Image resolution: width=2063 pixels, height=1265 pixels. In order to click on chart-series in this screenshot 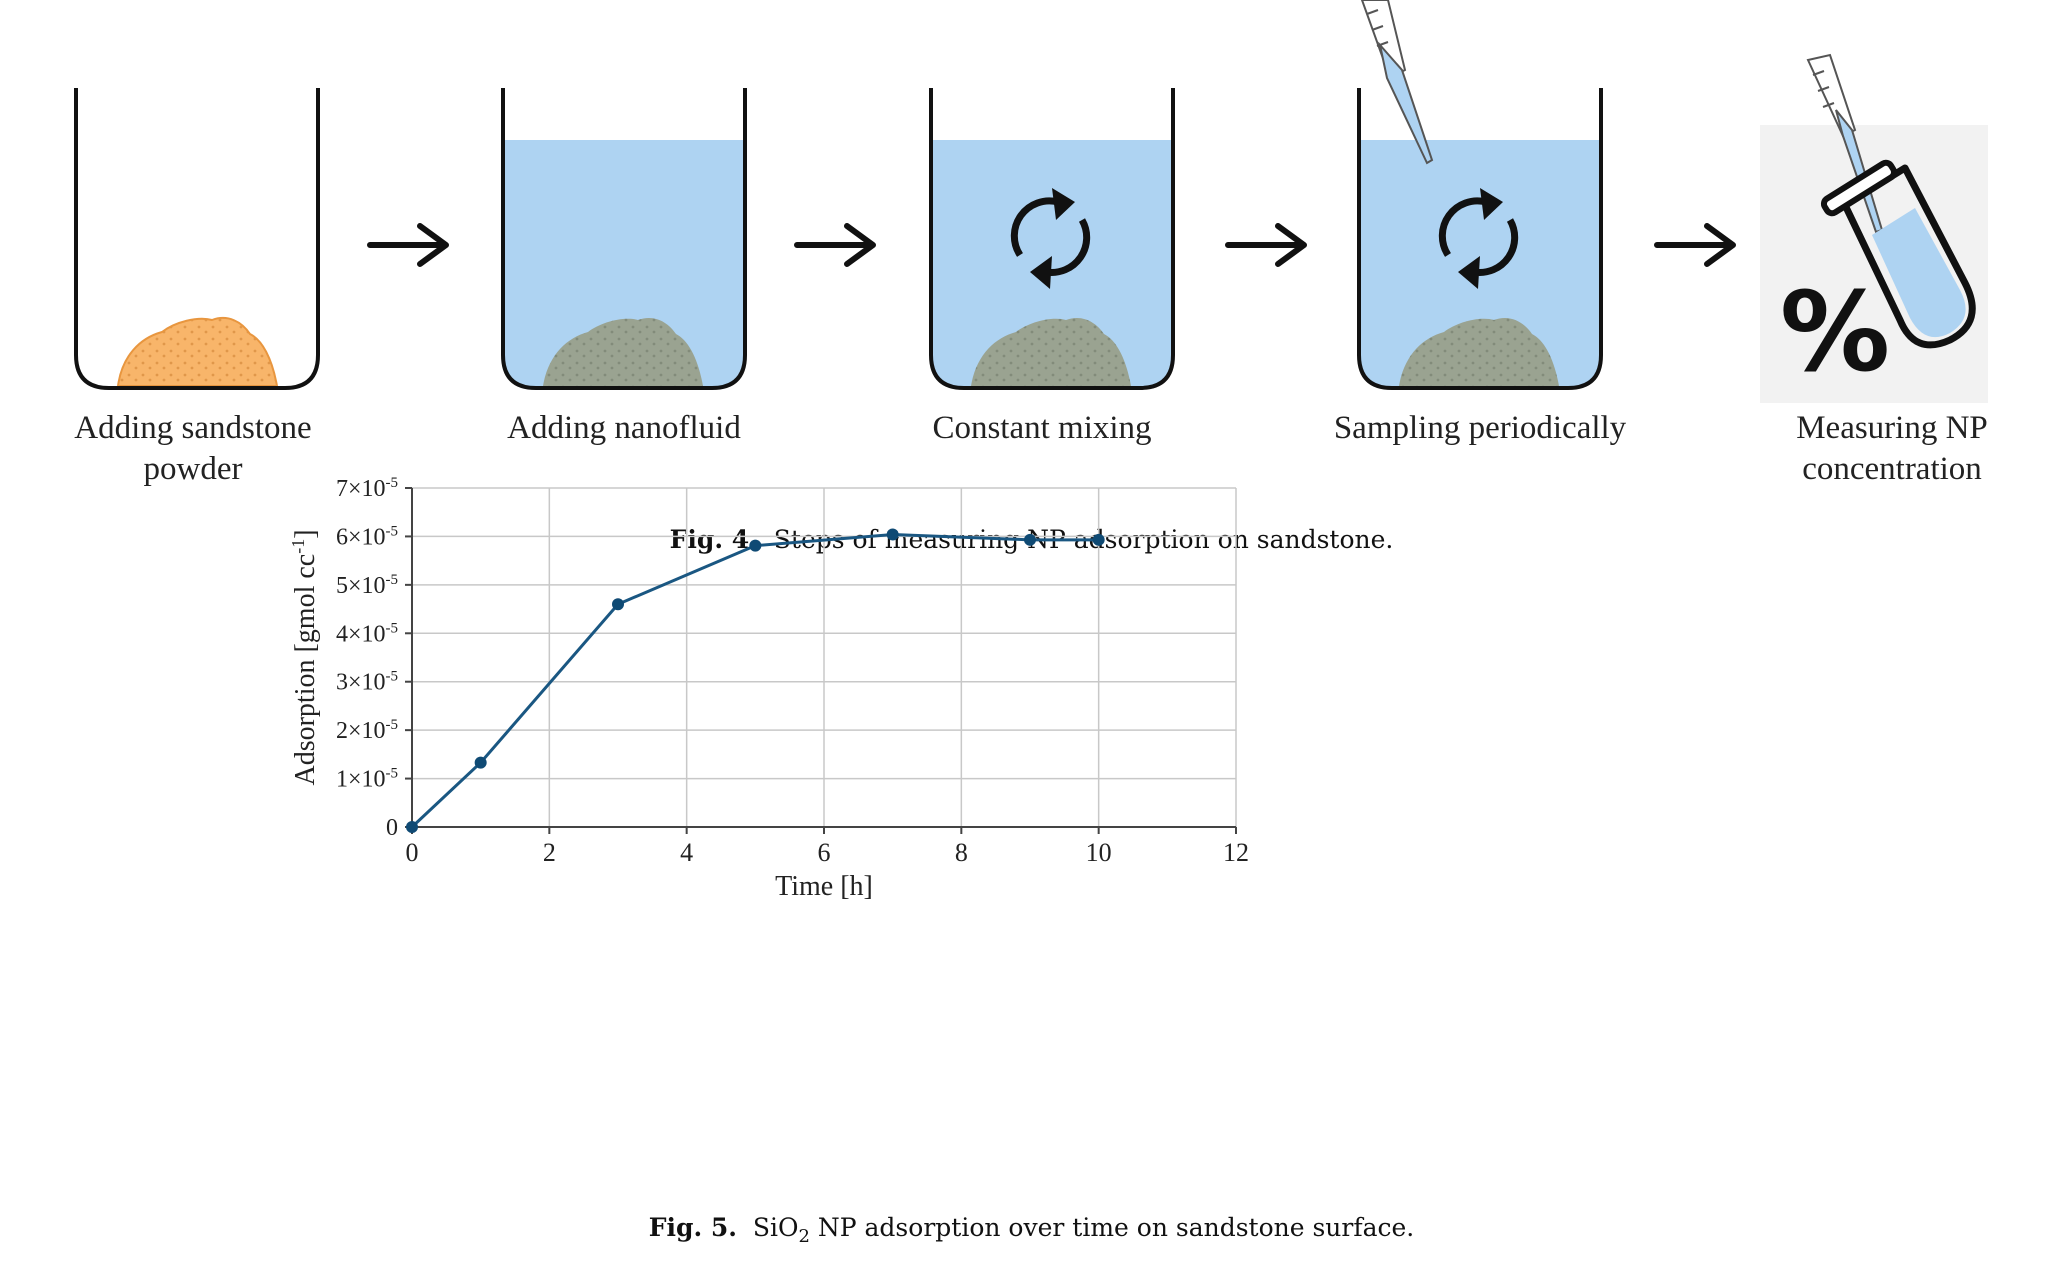, I will do `click(755, 680)`.